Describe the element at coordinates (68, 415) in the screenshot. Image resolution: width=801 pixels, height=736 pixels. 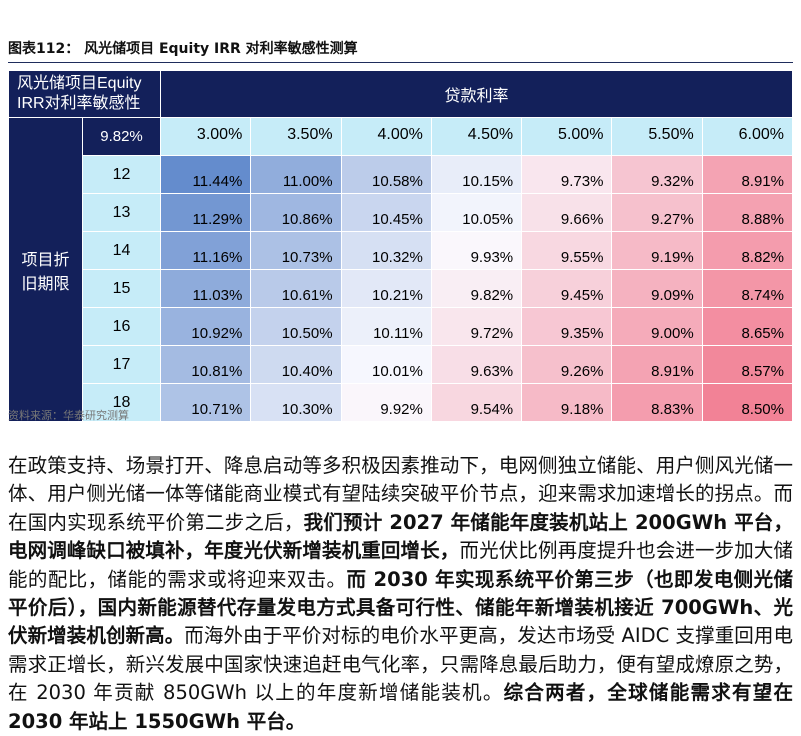
I see `source-note: 资料来源：华泰研究测算` at that location.